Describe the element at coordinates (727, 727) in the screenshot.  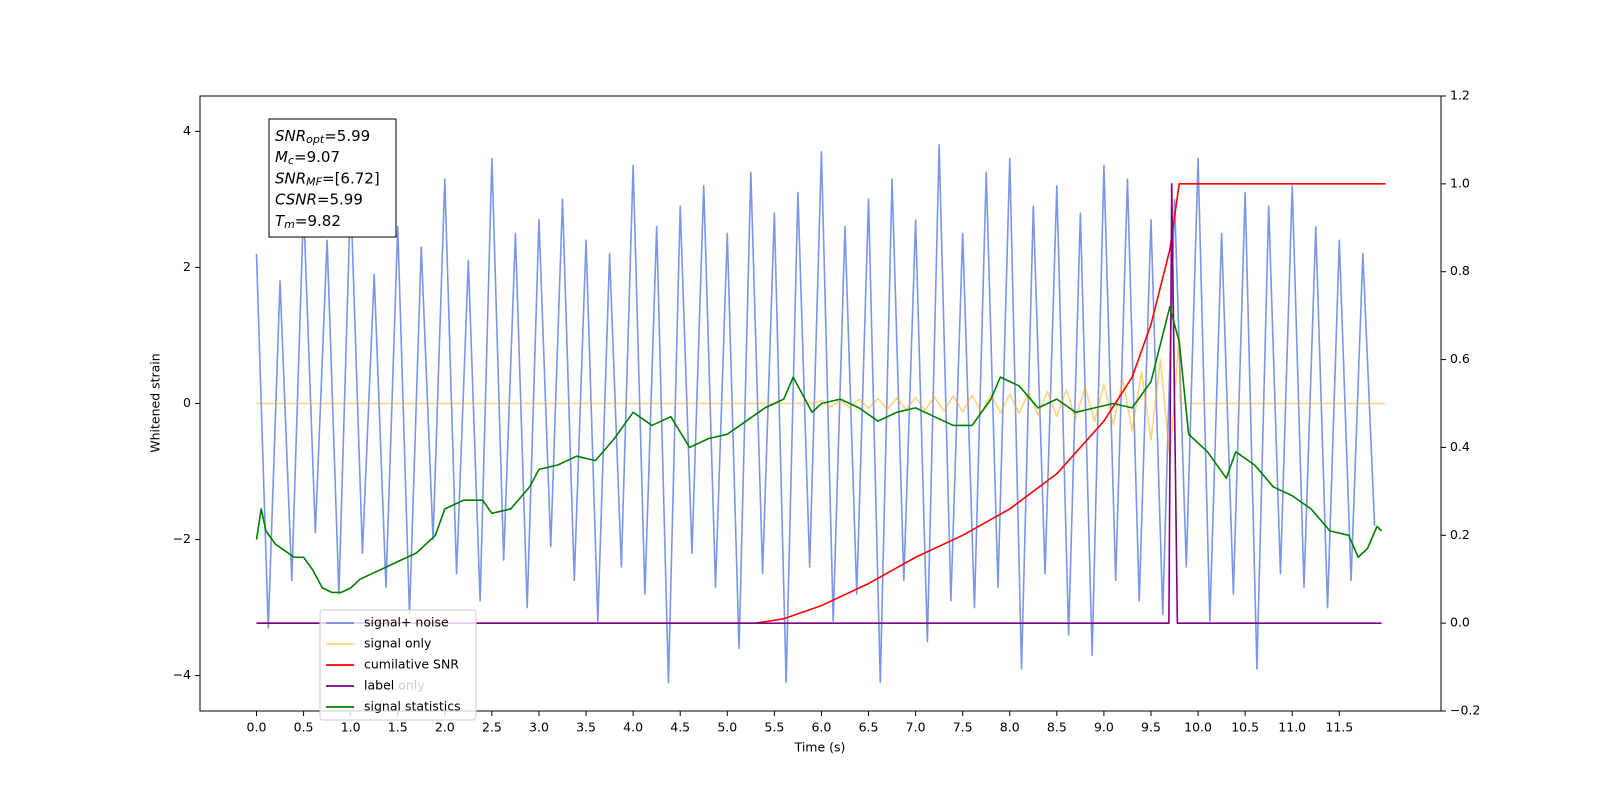
I see `x-tick-label: 5.0` at that location.